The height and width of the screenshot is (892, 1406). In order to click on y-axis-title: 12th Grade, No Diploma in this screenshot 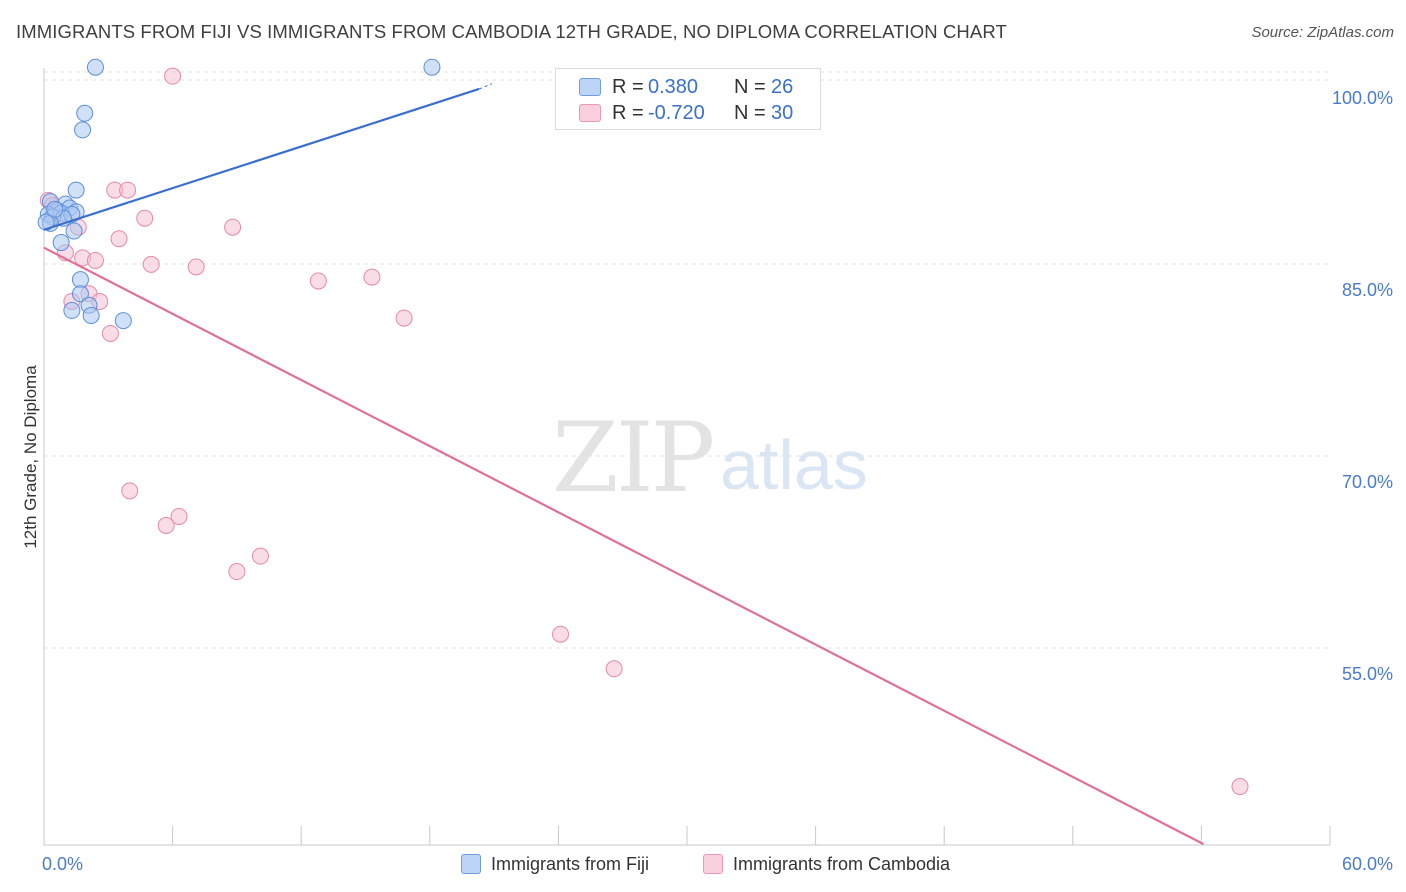, I will do `click(30, 457)`.